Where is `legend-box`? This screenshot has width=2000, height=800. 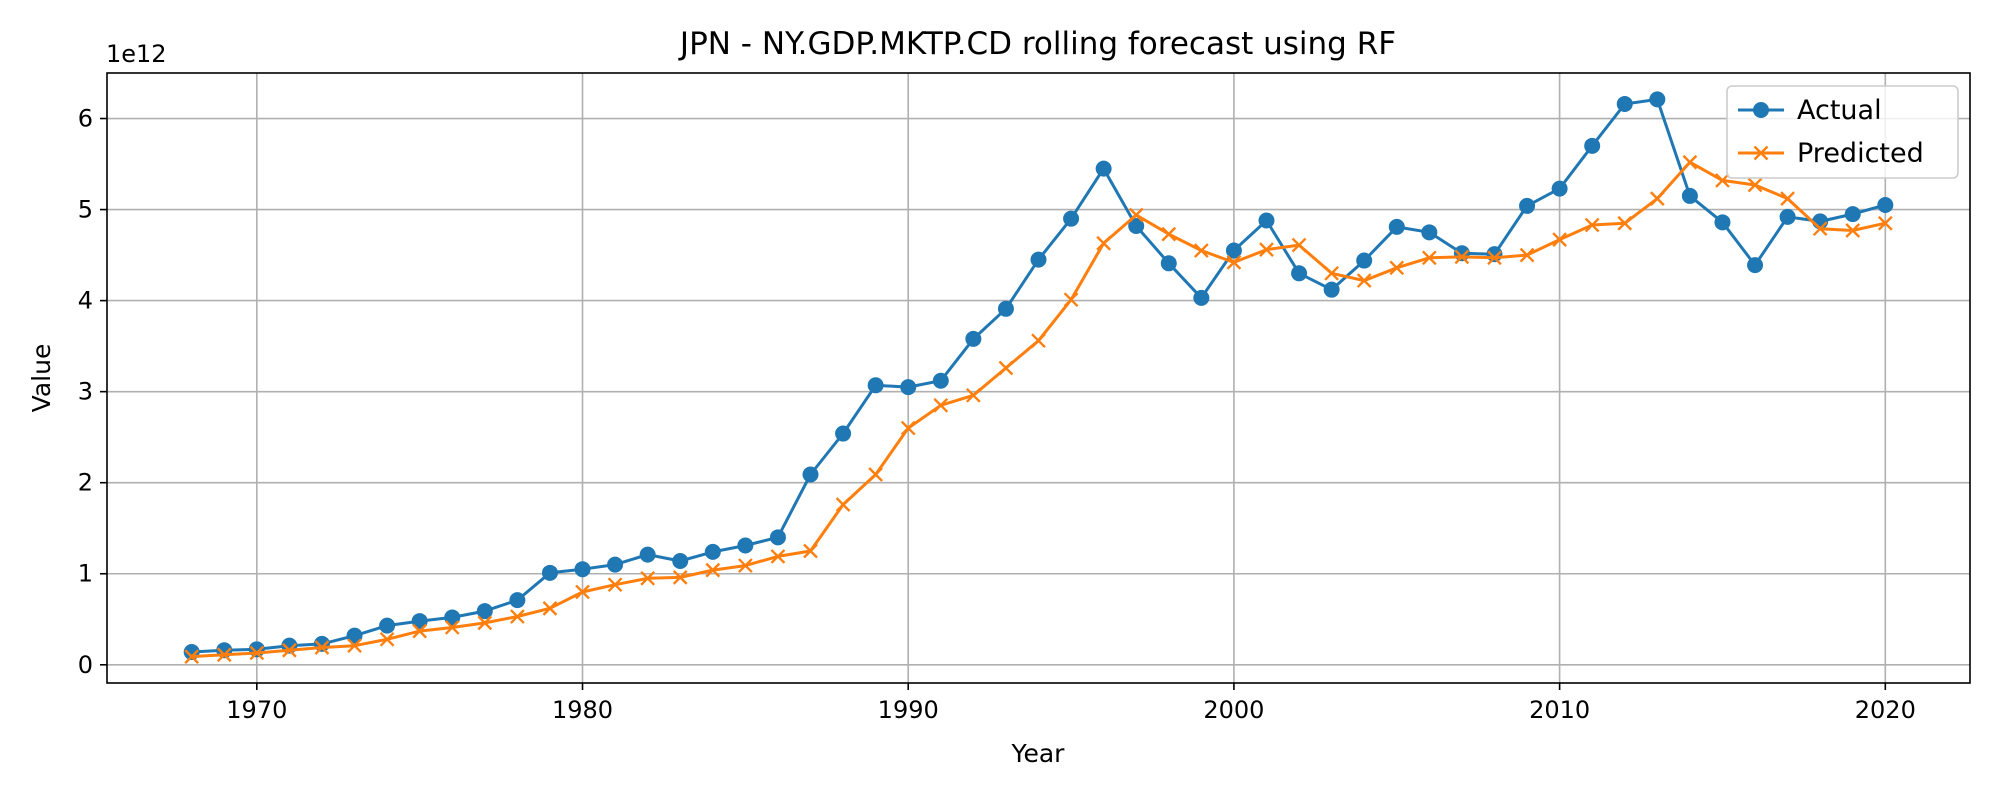
legend-box is located at coordinates (1842, 132).